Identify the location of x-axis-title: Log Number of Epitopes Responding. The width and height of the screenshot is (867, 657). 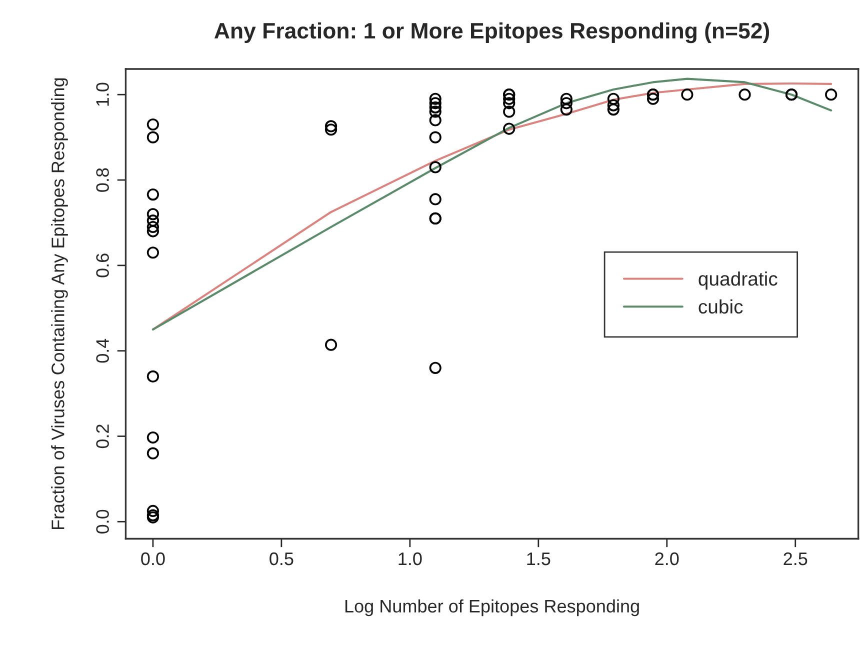
(492, 607).